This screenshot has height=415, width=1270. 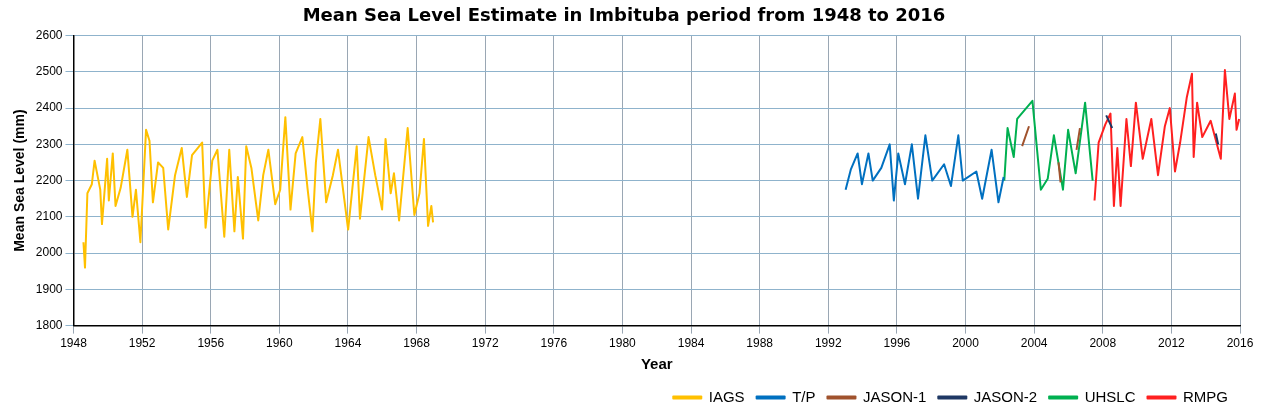 I want to click on x-tick-label: 2004, so click(x=1034, y=343).